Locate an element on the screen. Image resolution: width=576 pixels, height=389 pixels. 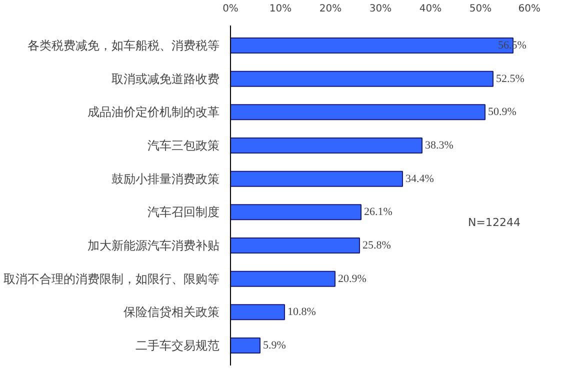
data-label: 26.1% is located at coordinates (378, 212).